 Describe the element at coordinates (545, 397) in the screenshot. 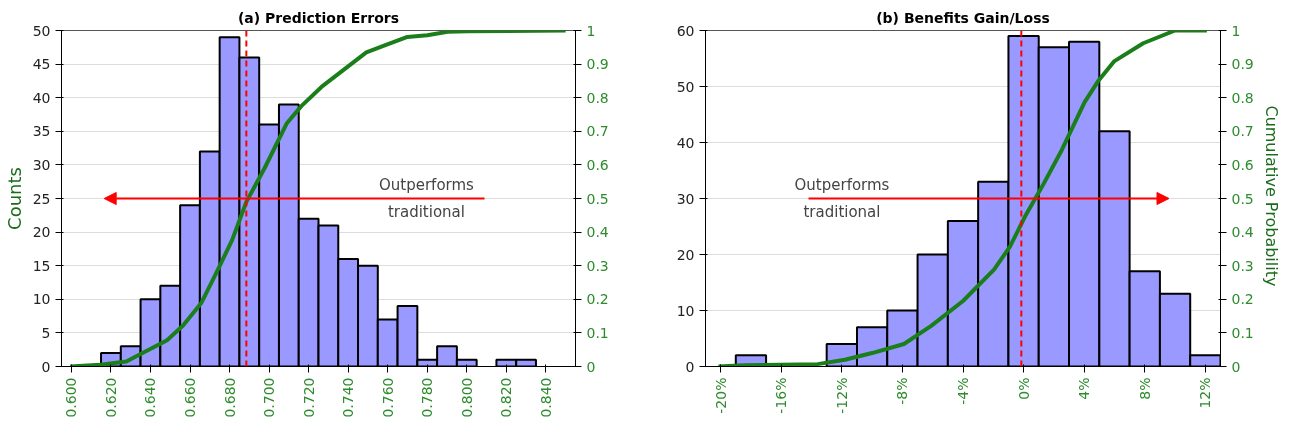

I see `x-tick-label: 0.840` at that location.